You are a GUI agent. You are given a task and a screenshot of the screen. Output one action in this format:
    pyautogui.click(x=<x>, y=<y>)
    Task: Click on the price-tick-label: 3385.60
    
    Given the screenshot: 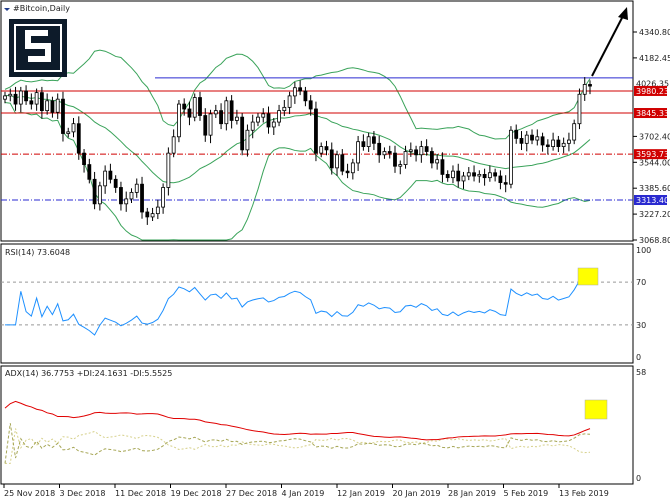 What is the action you would take?
    pyautogui.click(x=654, y=188)
    